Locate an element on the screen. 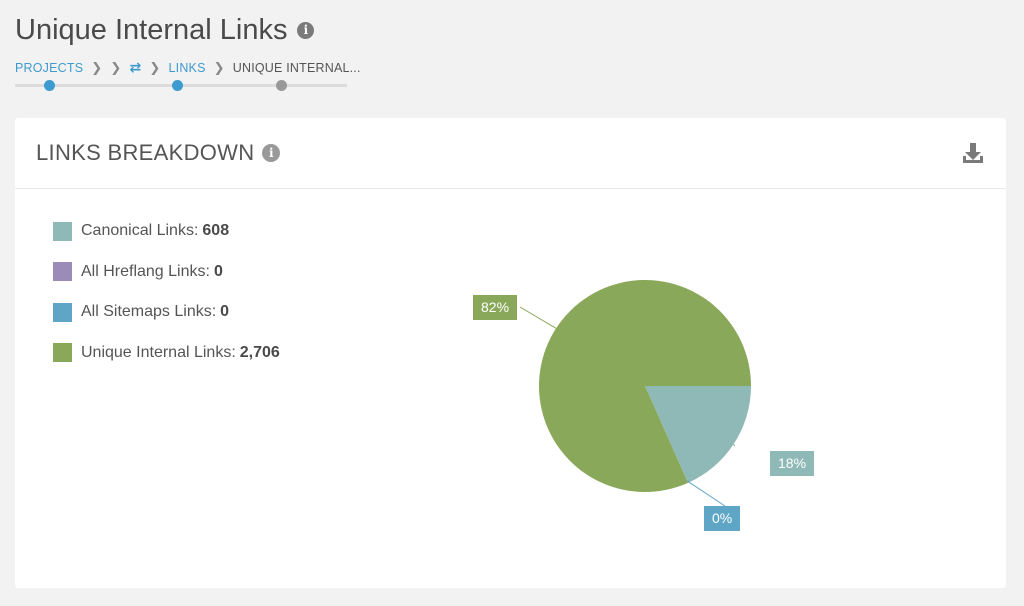 The height and width of the screenshot is (606, 1024). legend-item-hreflang: All Hreflang Links: 0 is located at coordinates (166, 272).